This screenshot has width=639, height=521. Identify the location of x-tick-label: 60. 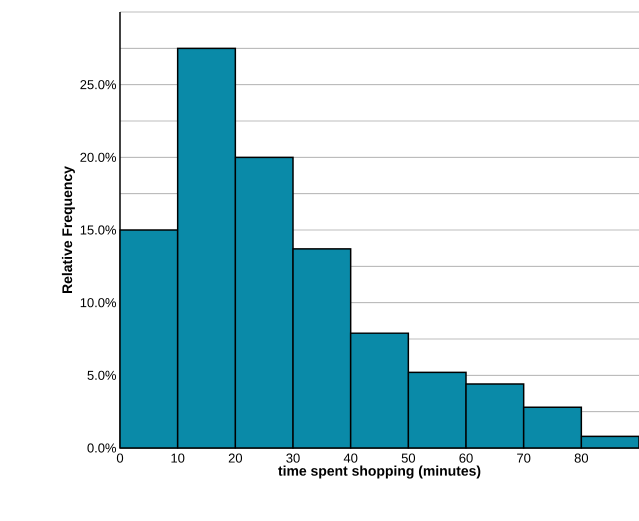
(466, 458).